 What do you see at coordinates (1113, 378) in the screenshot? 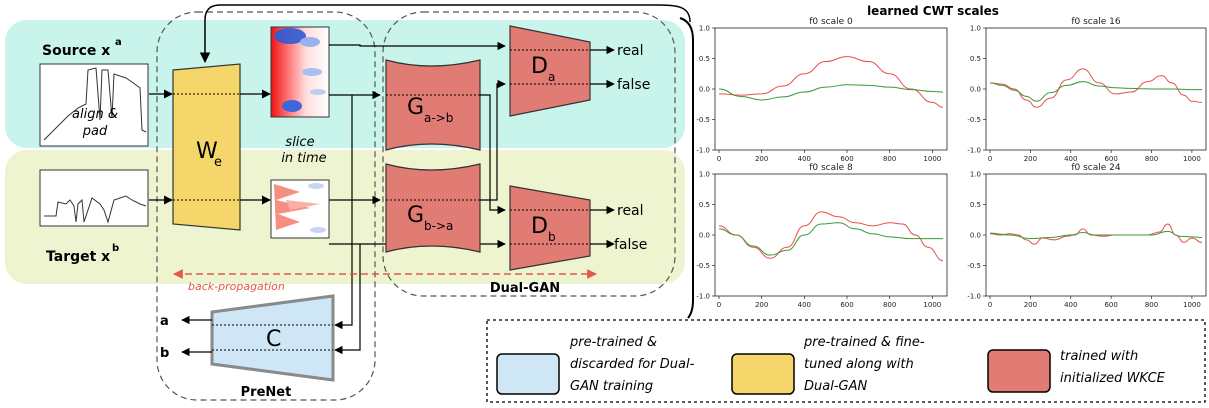
I see `legend-red-line2: initialized WKCE` at bounding box center [1113, 378].